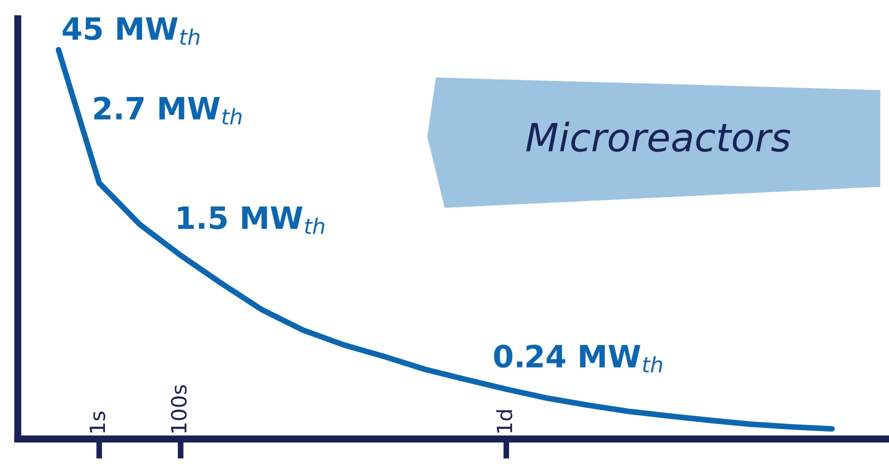  What do you see at coordinates (578, 358) in the screenshot?
I see `annotation: 0.24 MW$_{th}$` at bounding box center [578, 358].